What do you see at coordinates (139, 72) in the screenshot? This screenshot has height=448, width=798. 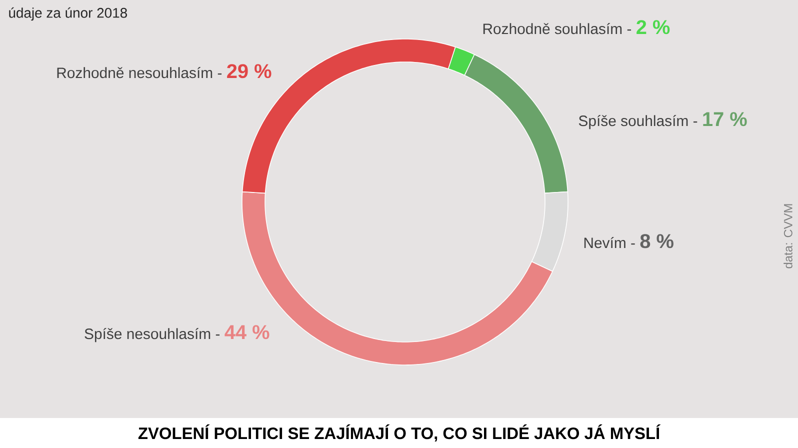 I see `slice-label: Rozhodně nesouhlasím -` at bounding box center [139, 72].